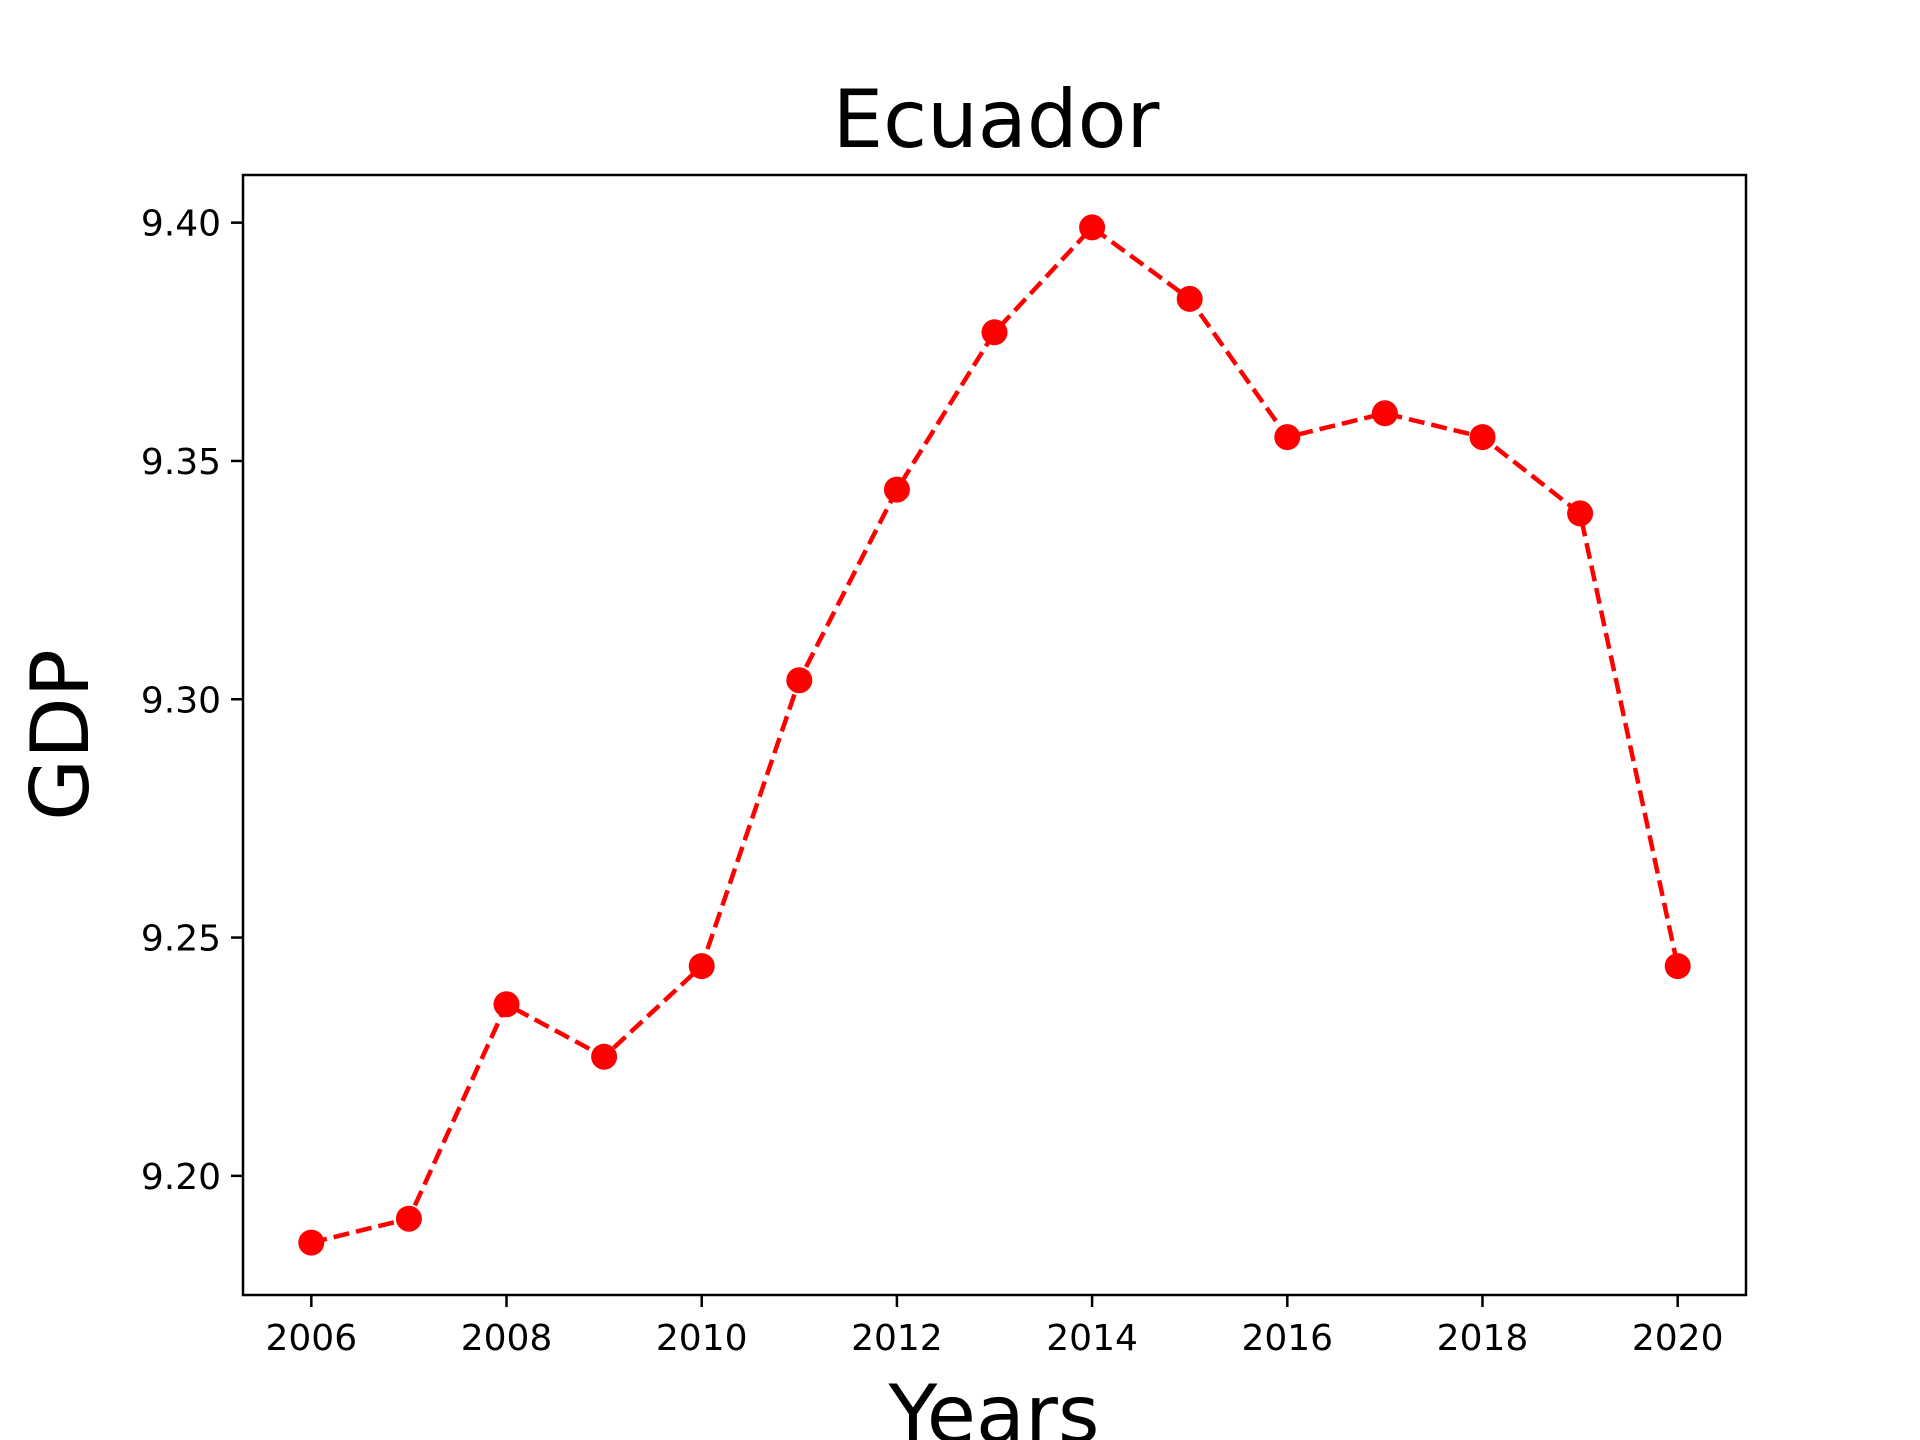 The width and height of the screenshot is (1920, 1440). Describe the element at coordinates (507, 1338) in the screenshot. I see `x-tick-label: 2008` at that location.